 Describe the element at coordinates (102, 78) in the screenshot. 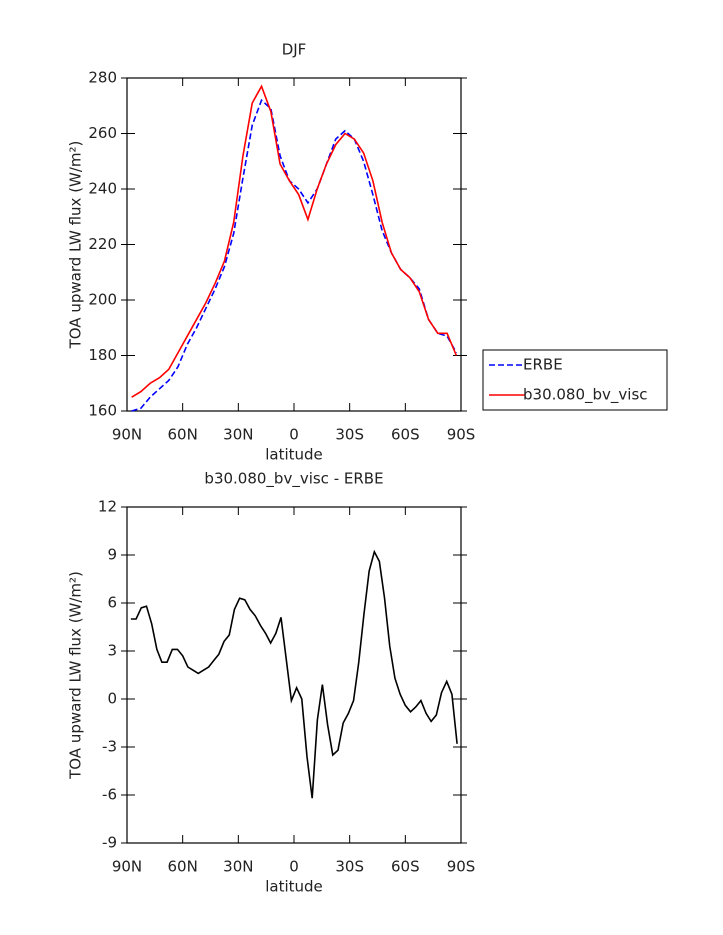

I see `y-tick-label: 280` at that location.